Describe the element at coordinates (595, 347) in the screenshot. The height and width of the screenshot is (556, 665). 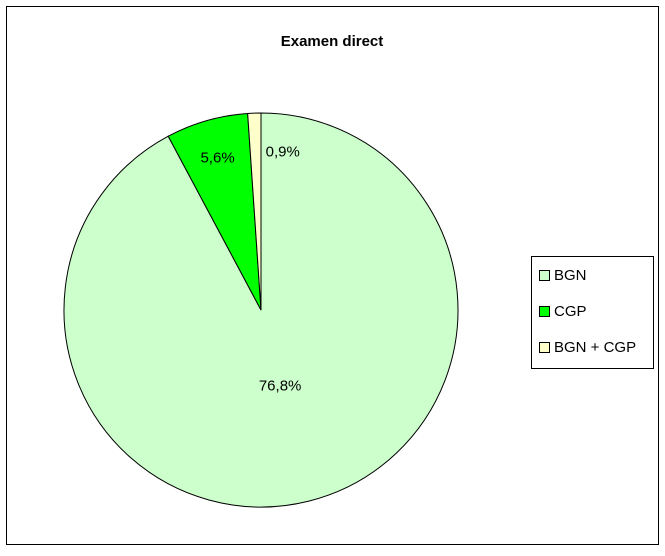
I see `legend-label: BGN + CGP` at that location.